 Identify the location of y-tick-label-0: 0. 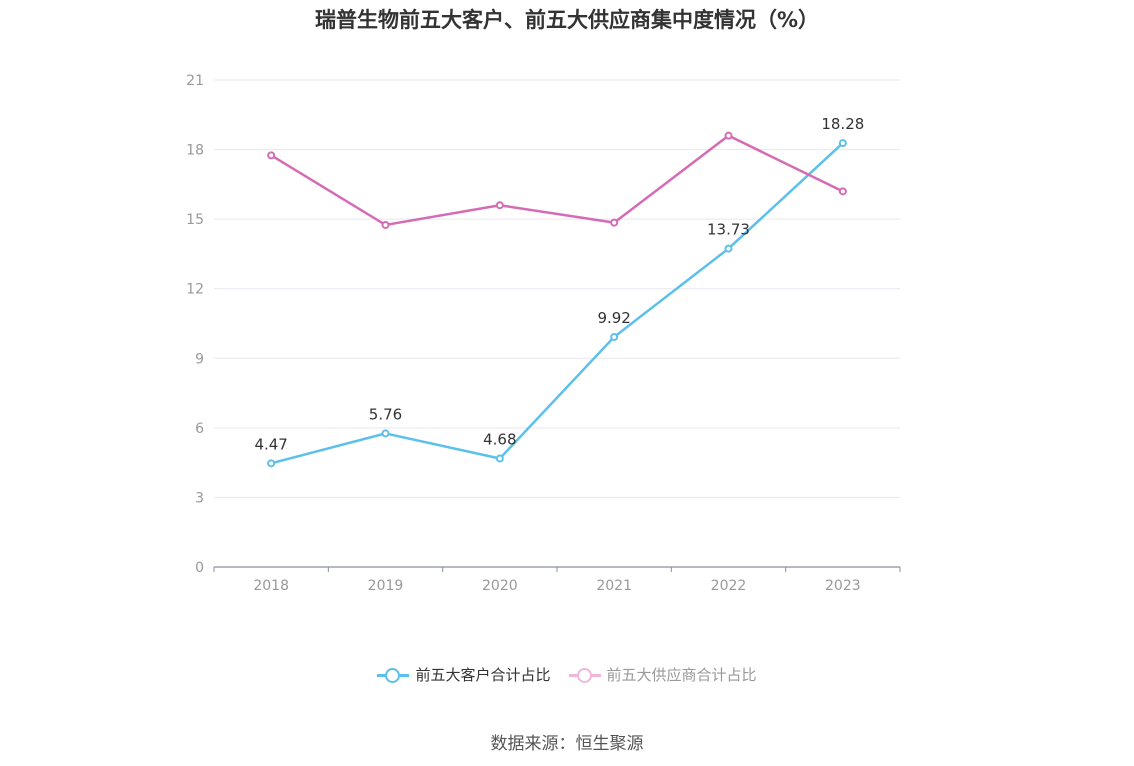
(199, 568).